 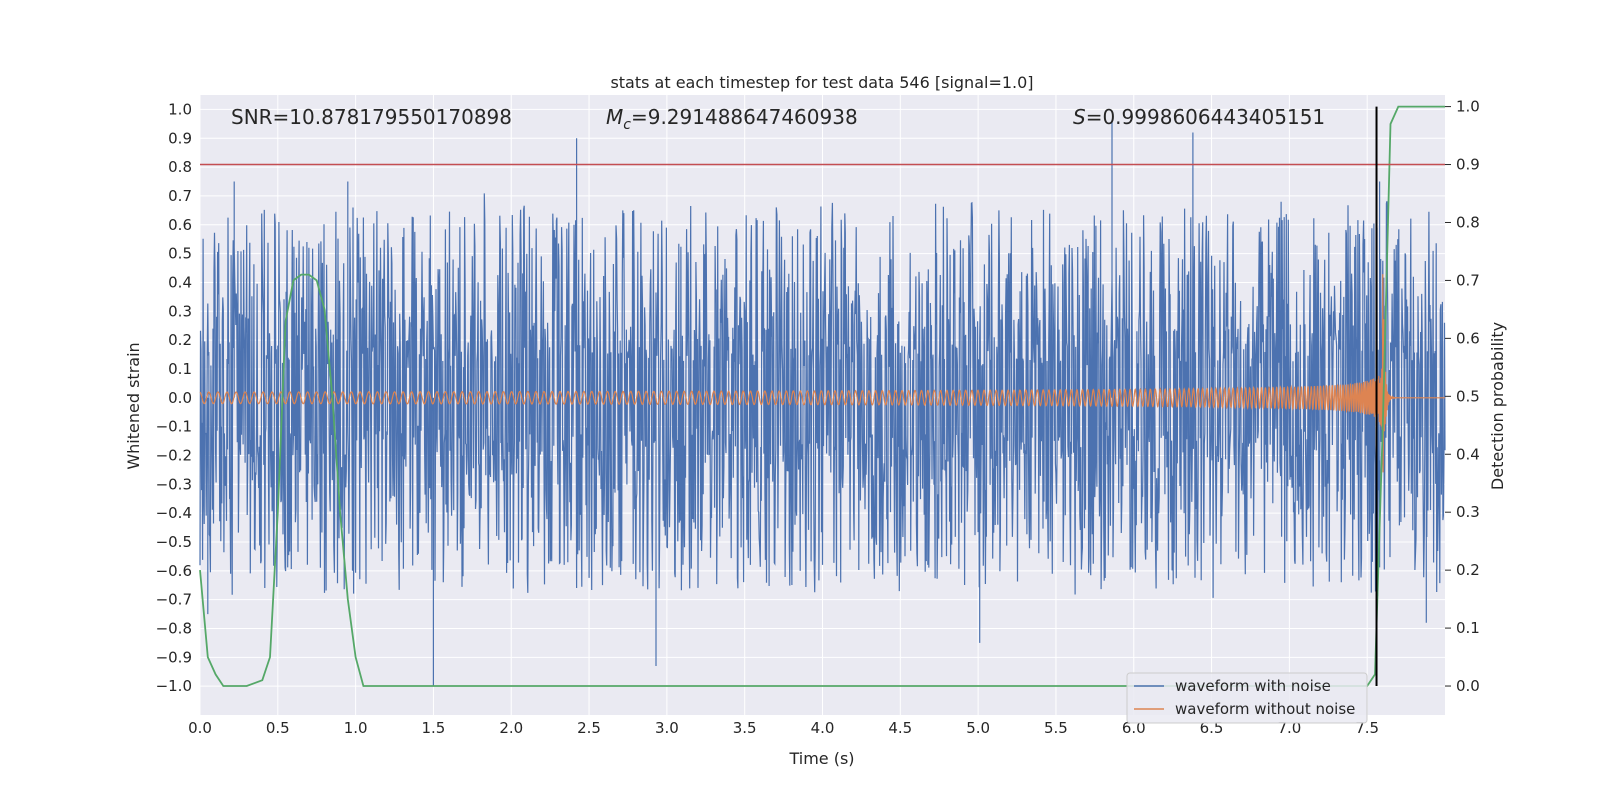 What do you see at coordinates (667, 728) in the screenshot?
I see `x-tick-label: 3.0` at bounding box center [667, 728].